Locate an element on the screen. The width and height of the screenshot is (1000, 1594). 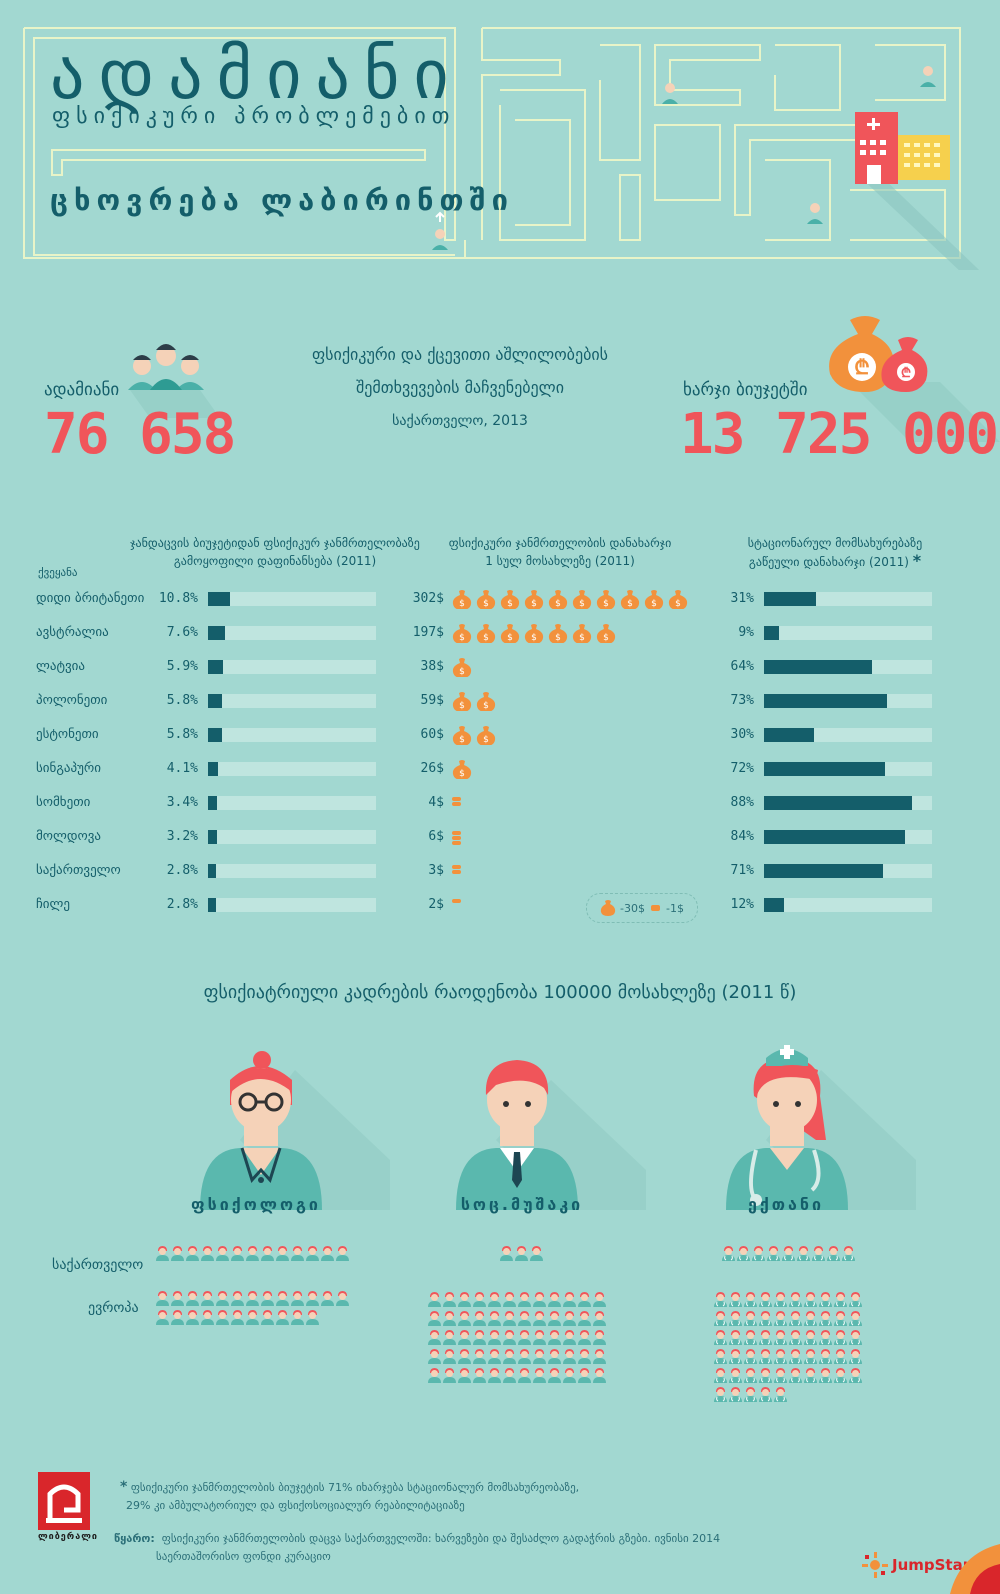
country-name: ლატვია is located at coordinates (60, 666).